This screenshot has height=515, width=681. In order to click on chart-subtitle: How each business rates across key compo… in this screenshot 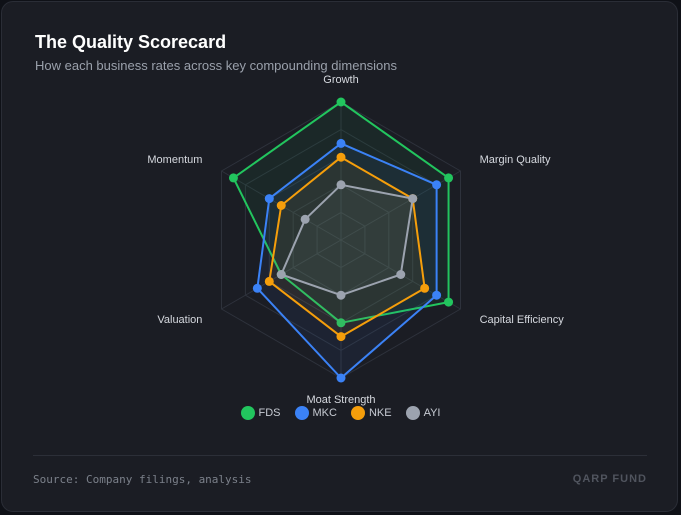, I will do `click(216, 65)`.